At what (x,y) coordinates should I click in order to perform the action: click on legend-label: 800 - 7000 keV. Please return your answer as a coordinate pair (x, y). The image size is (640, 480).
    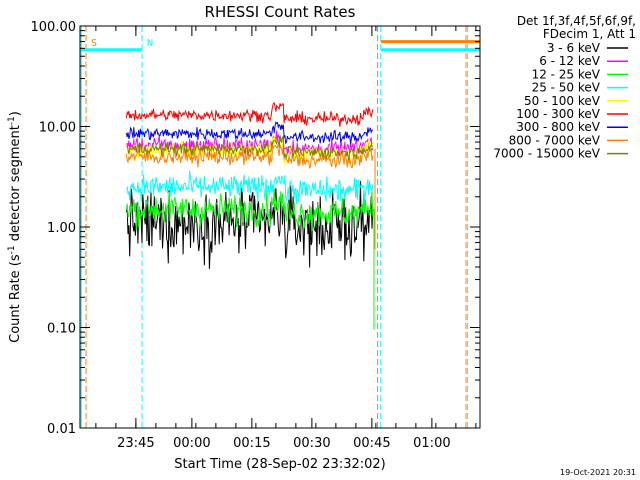
    Looking at the image, I should click on (555, 140).